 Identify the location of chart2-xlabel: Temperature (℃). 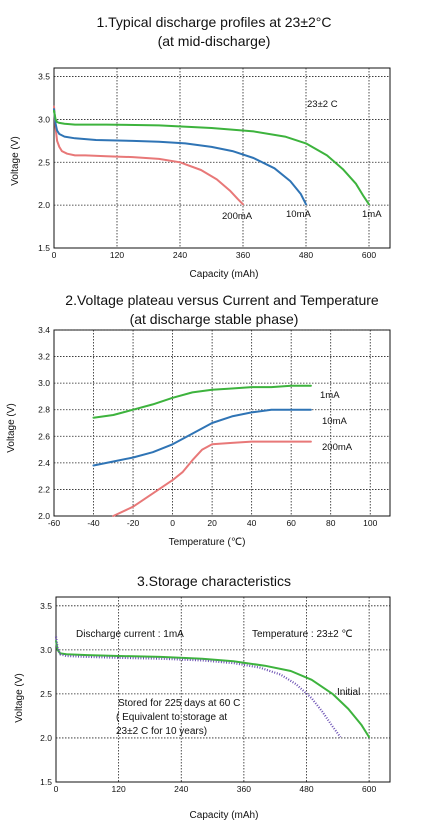
(207, 542).